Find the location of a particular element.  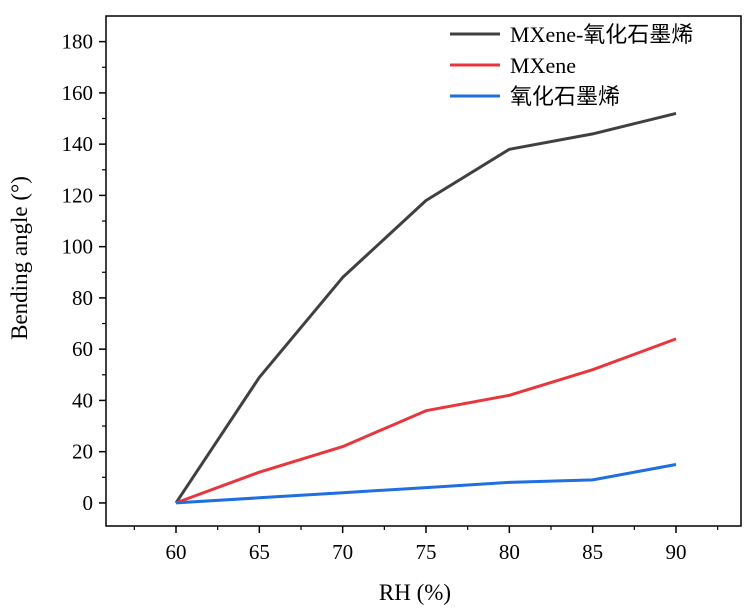

x-tick-label: 80 is located at coordinates (509, 552).